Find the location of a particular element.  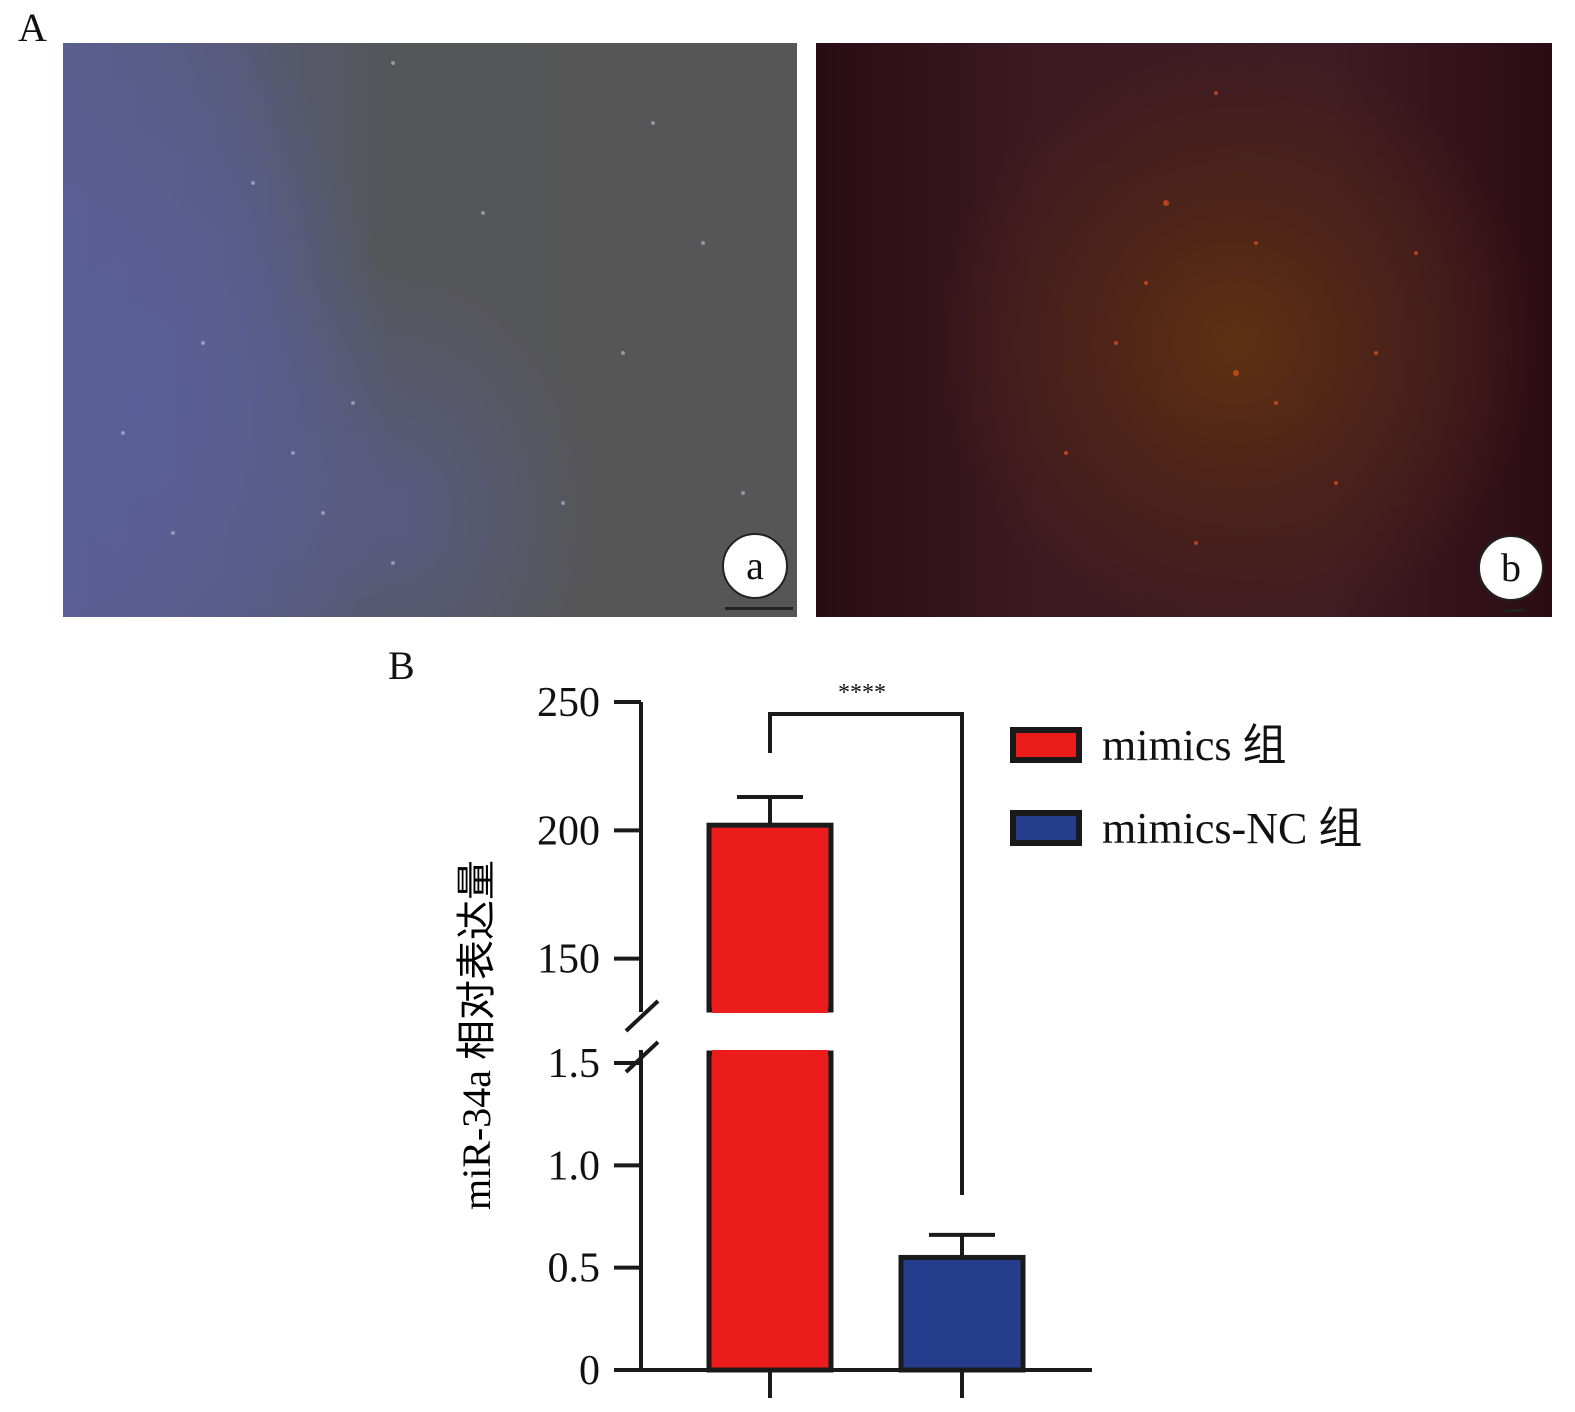

y-axis-label: miR-34a 相对表达量 is located at coordinates (476, 1035).